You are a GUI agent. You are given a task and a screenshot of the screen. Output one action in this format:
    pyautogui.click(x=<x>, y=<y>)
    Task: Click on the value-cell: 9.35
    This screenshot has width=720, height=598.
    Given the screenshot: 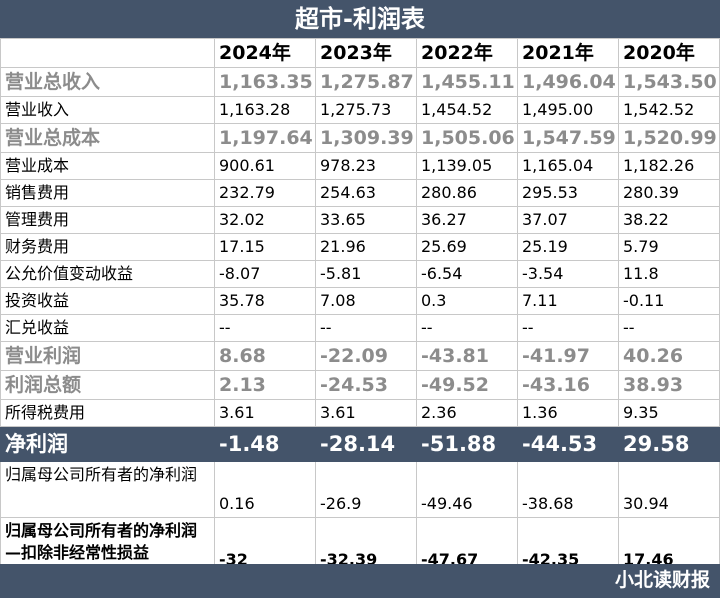 What is the action you would take?
    pyautogui.click(x=669, y=413)
    